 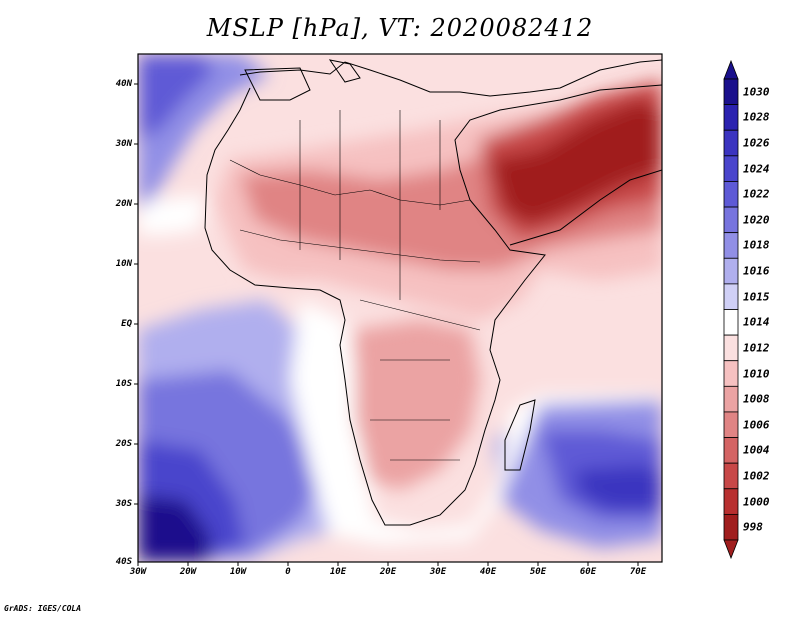 What do you see at coordinates (123, 504) in the screenshot?
I see `lat-label-30s: 30S` at bounding box center [123, 504].